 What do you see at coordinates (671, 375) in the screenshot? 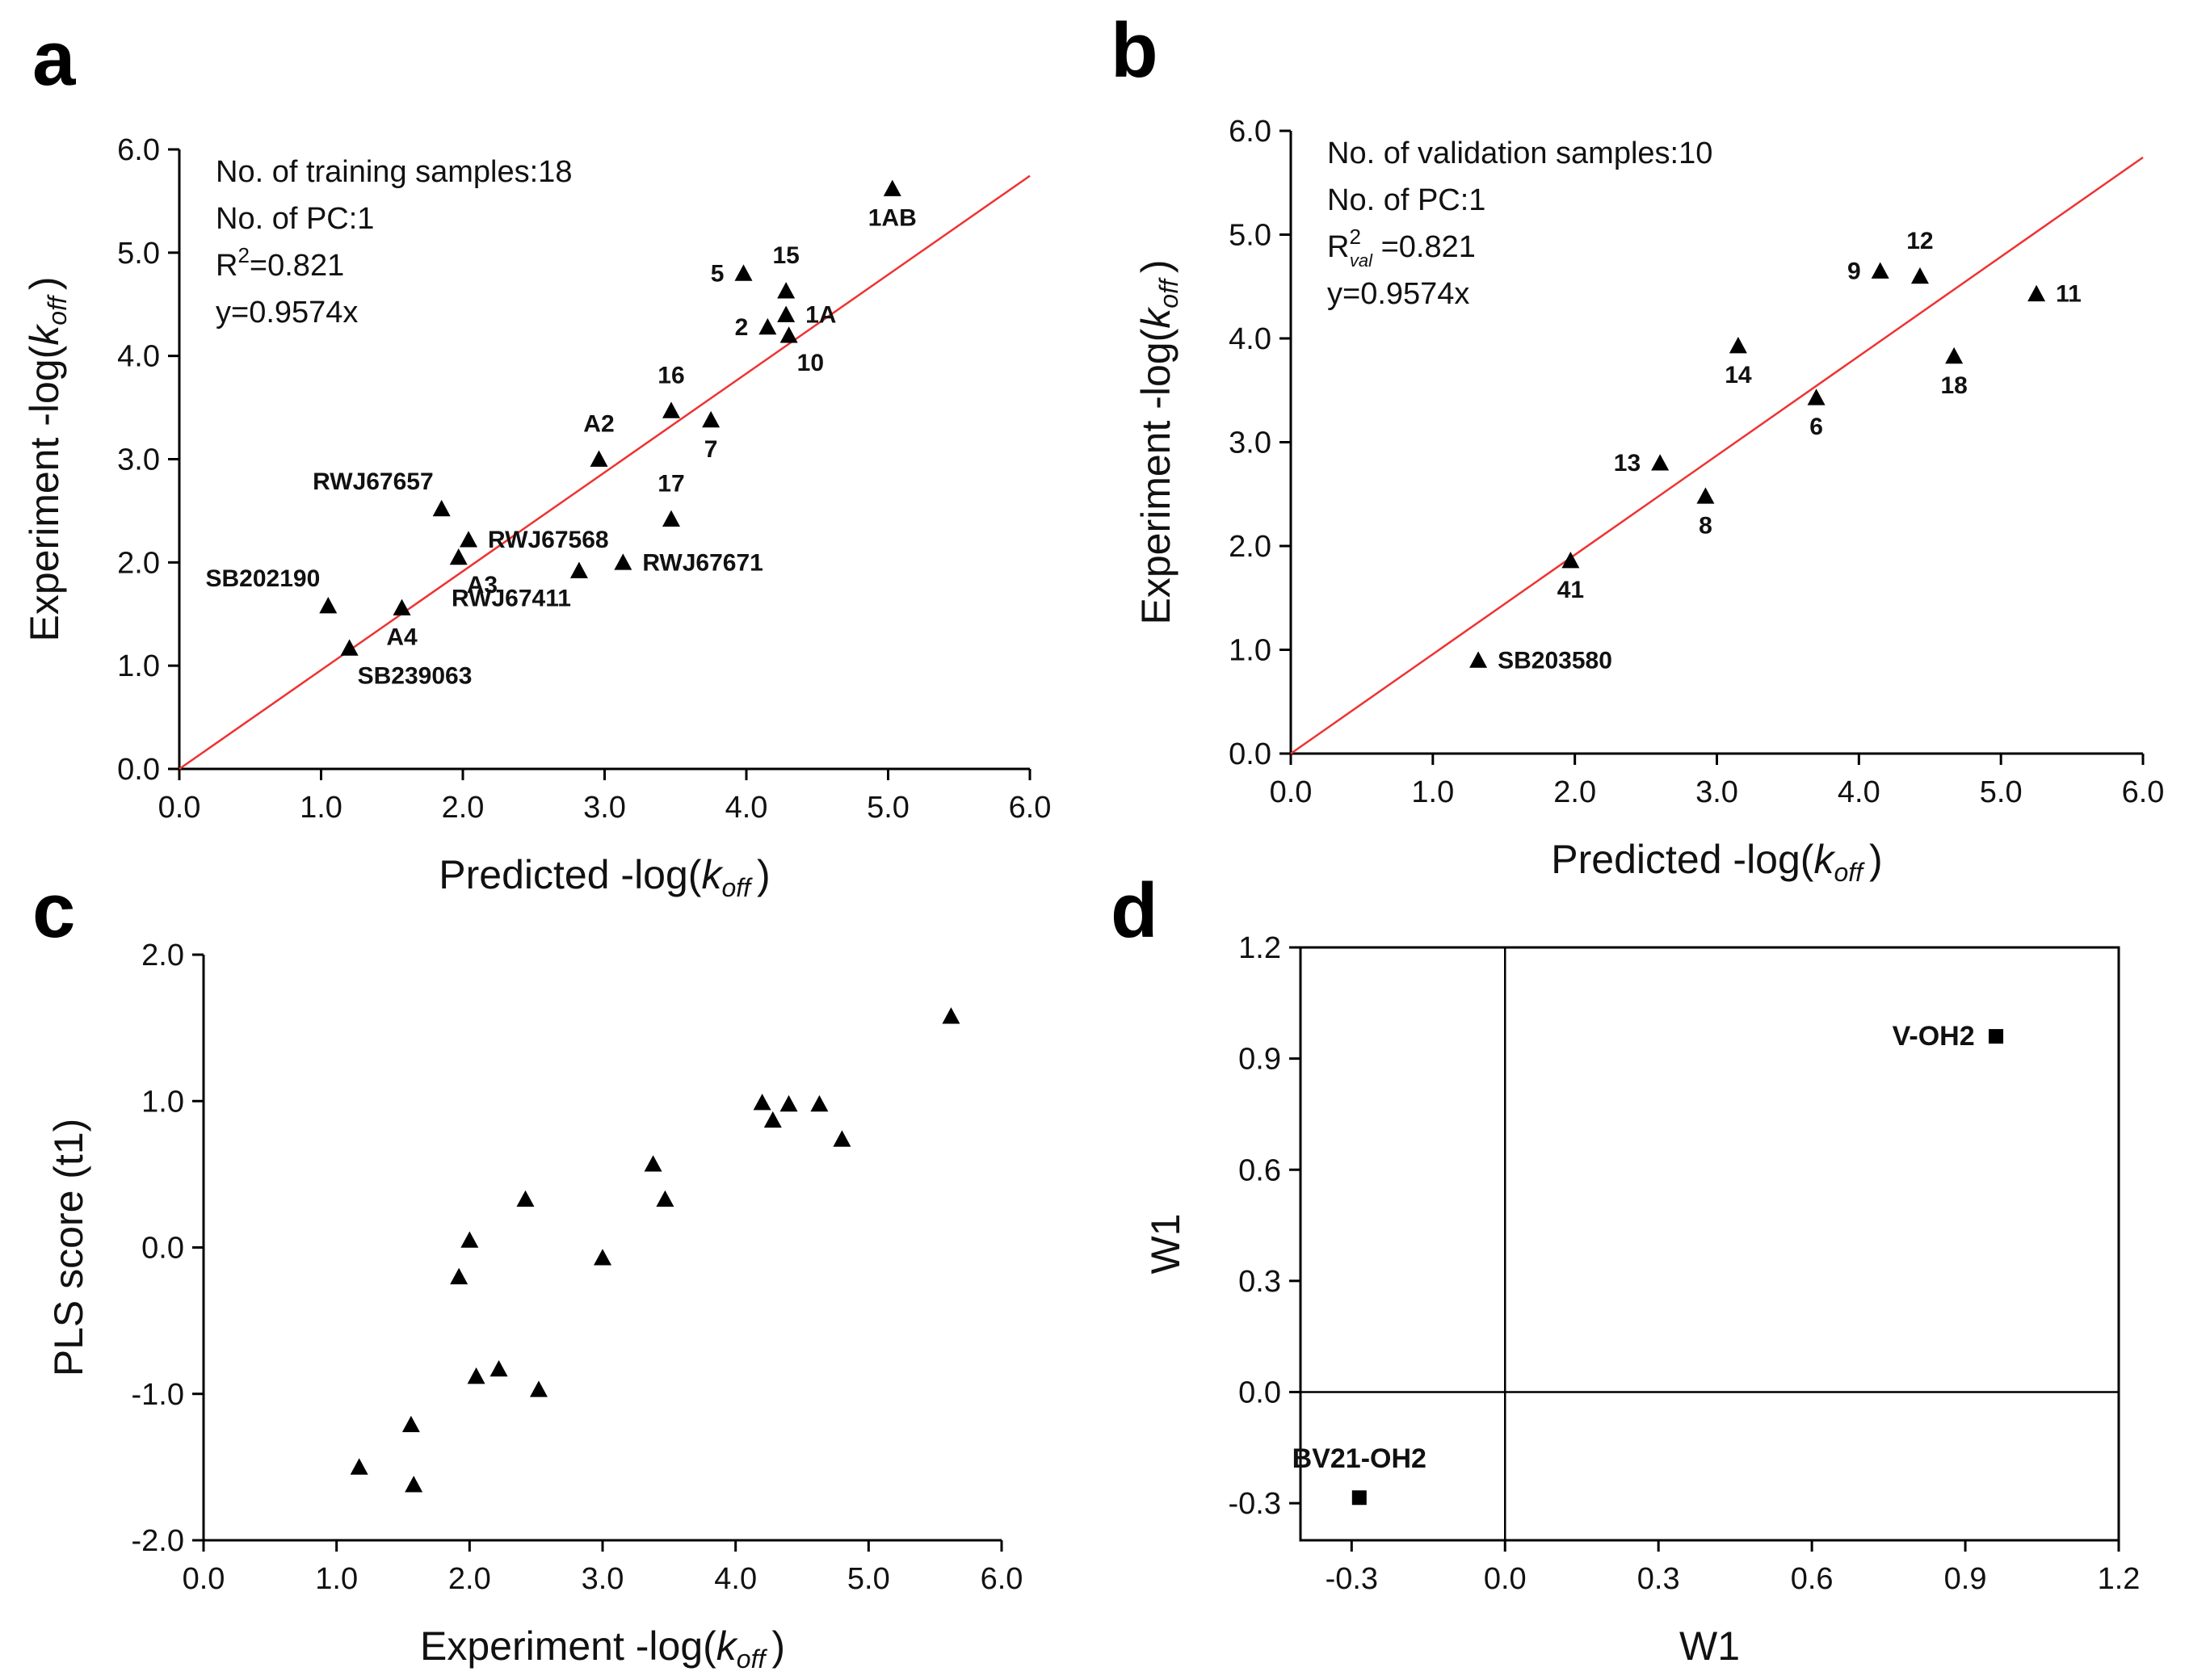
I see `point-label: 16` at bounding box center [671, 375].